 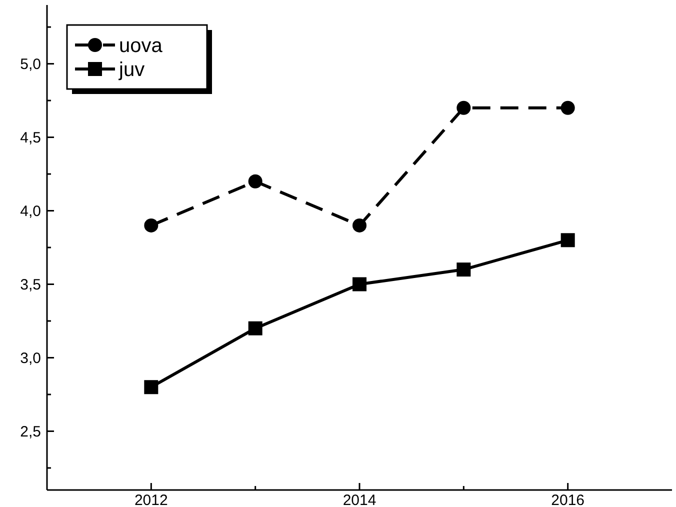 What do you see at coordinates (141, 46) in the screenshot?
I see `legend-label: uova` at bounding box center [141, 46].